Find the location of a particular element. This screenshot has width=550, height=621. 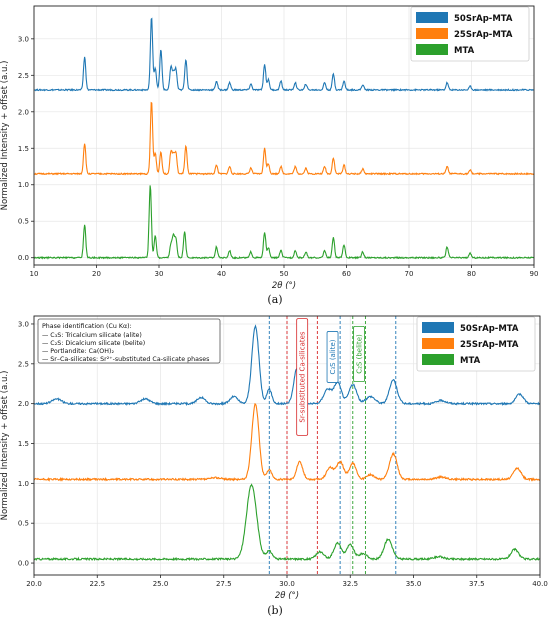

phase-annotation-label: C₂S (belite) is located at coordinates (360, 354).